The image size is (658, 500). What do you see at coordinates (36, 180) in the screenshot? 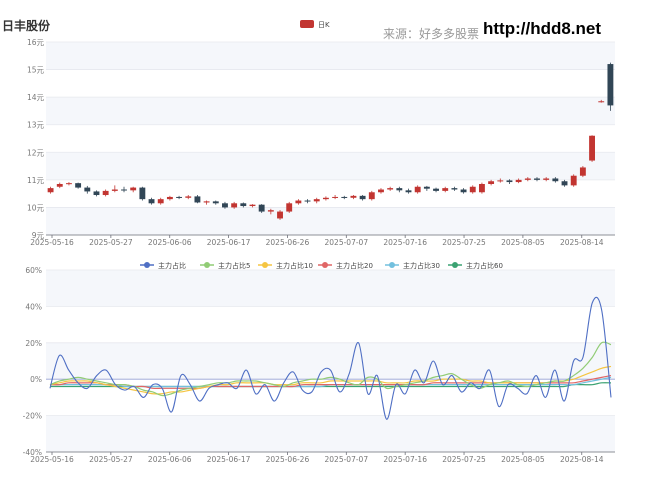
I see `y-tick-label: 11元` at bounding box center [36, 180].